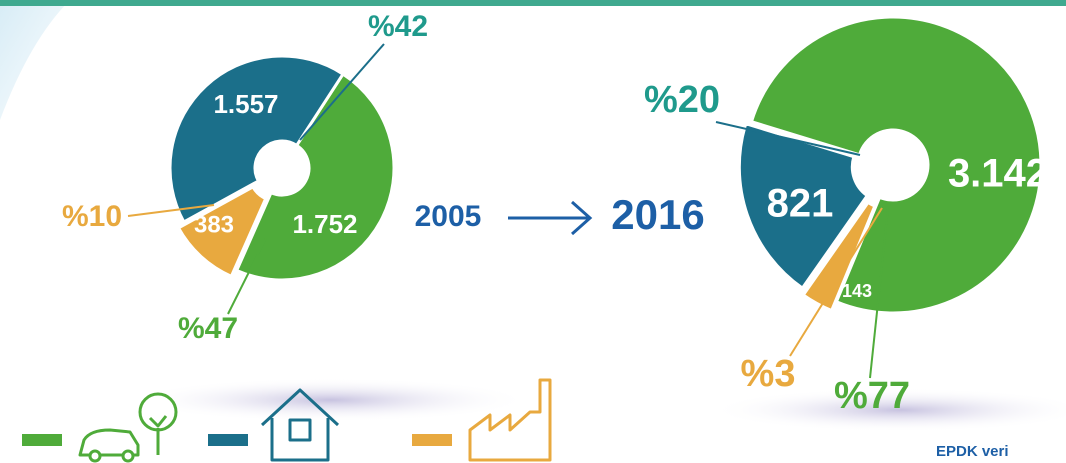 This screenshot has width=1066, height=463. I want to click on legend-icons, so click(287, 420).